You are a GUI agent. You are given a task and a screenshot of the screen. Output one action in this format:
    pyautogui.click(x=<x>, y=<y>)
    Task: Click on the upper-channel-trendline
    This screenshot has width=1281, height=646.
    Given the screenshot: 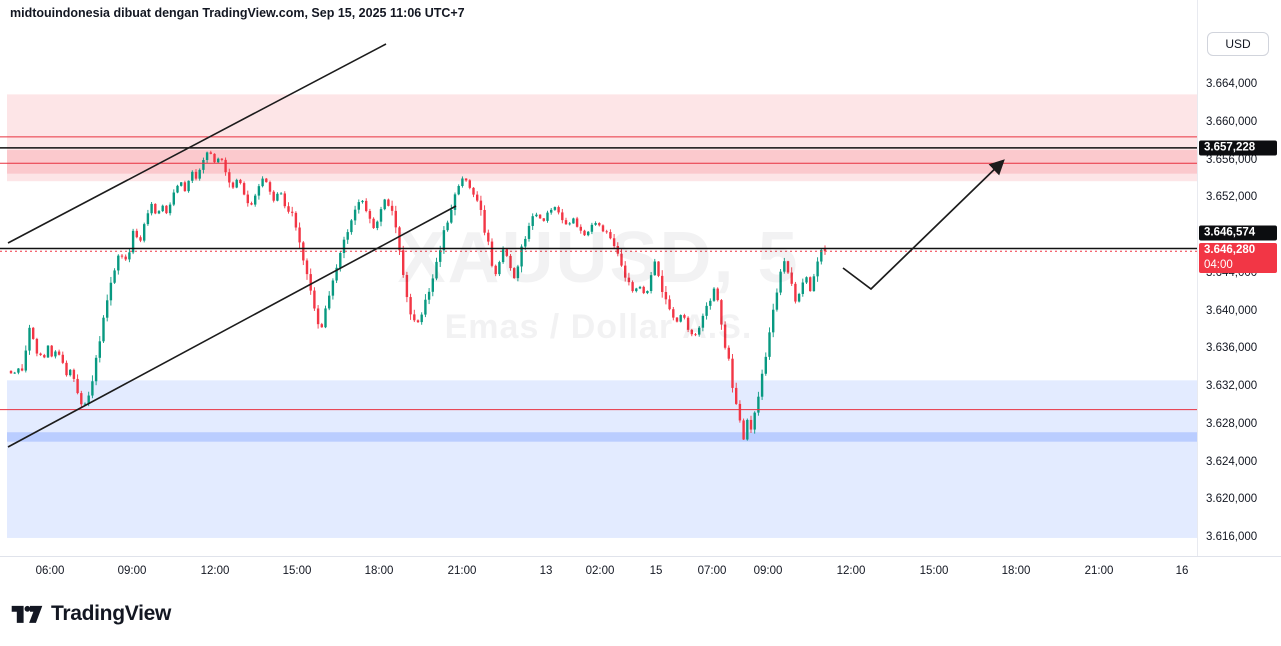 What is the action you would take?
    pyautogui.click(x=197, y=143)
    